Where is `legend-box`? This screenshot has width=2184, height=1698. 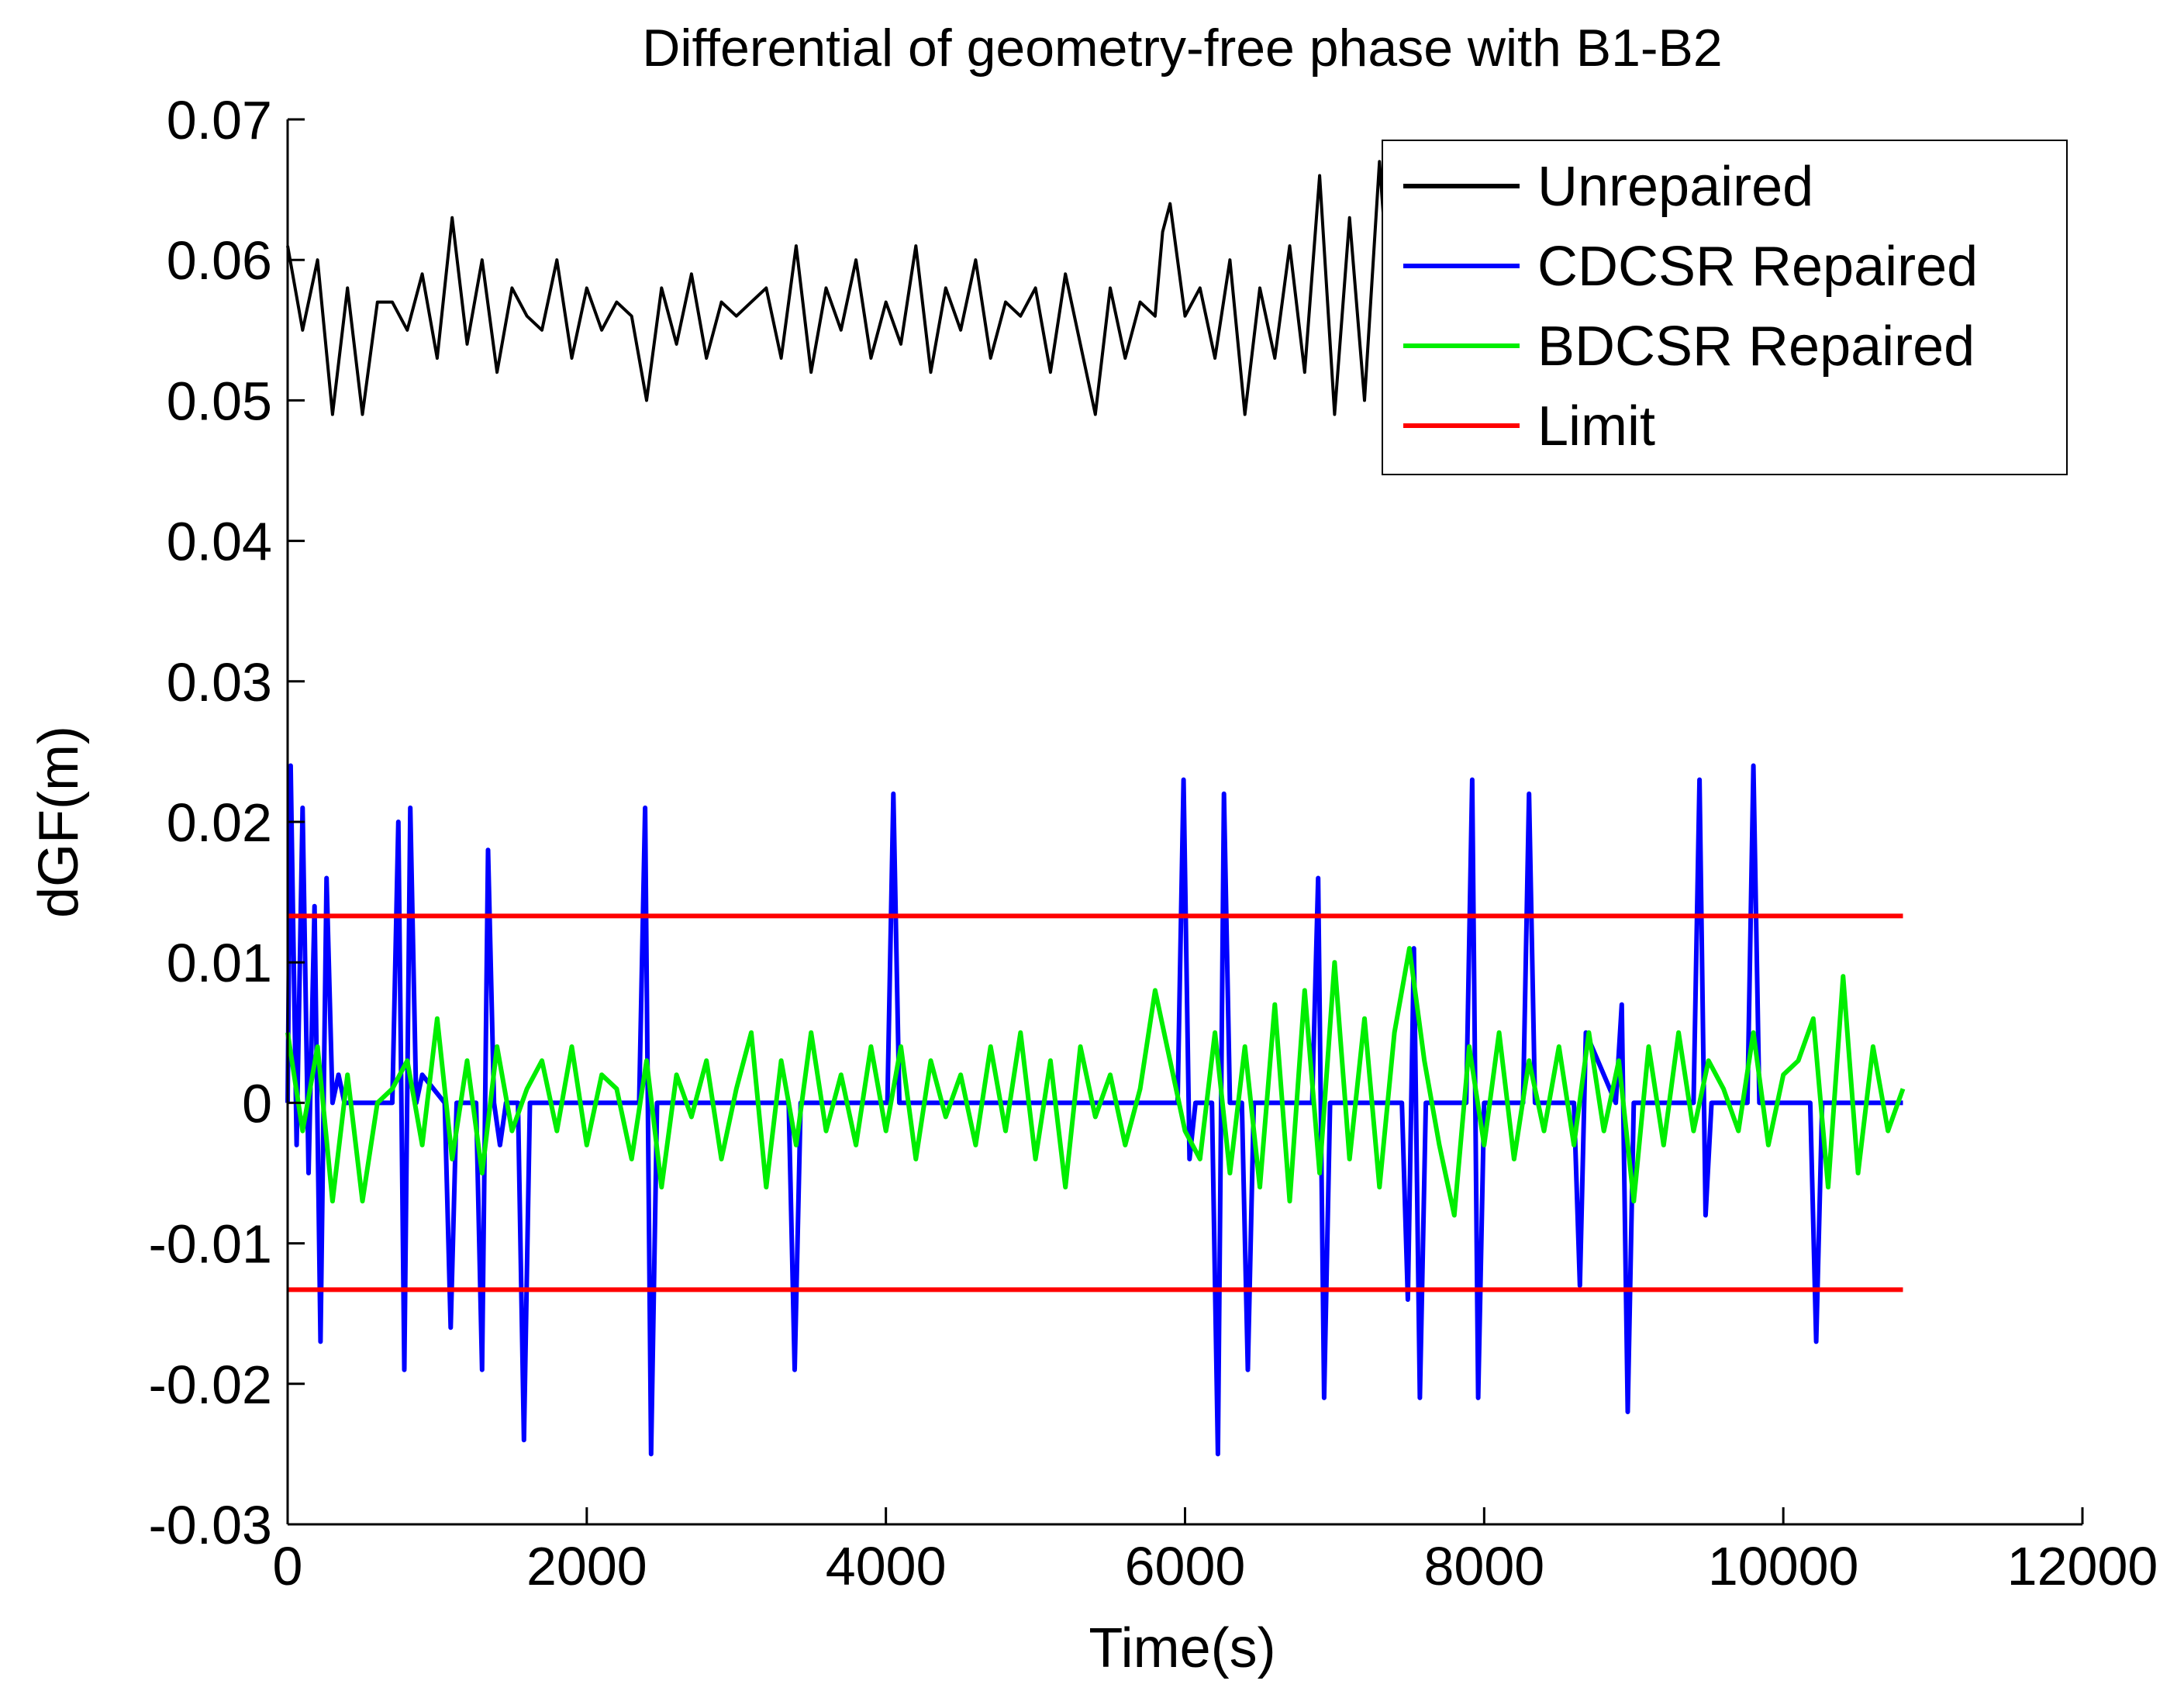 legend-box is located at coordinates (1725, 308).